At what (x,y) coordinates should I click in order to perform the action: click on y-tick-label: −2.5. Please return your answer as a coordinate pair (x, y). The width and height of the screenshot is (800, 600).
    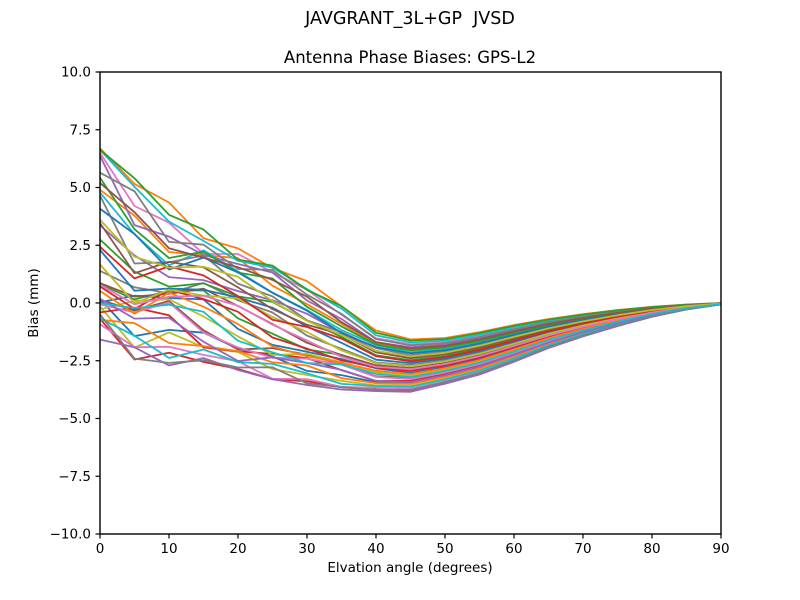
    Looking at the image, I should click on (74, 361).